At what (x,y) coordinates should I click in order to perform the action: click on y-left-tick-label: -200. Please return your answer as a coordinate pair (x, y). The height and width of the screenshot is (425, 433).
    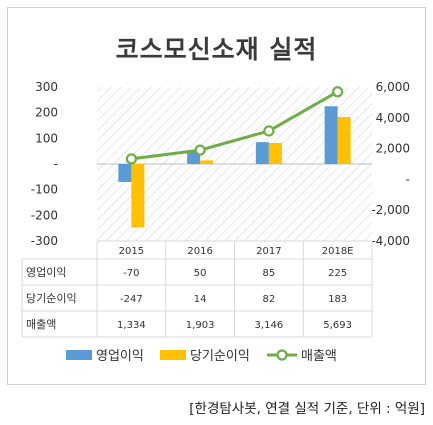
    Looking at the image, I should click on (44, 215).